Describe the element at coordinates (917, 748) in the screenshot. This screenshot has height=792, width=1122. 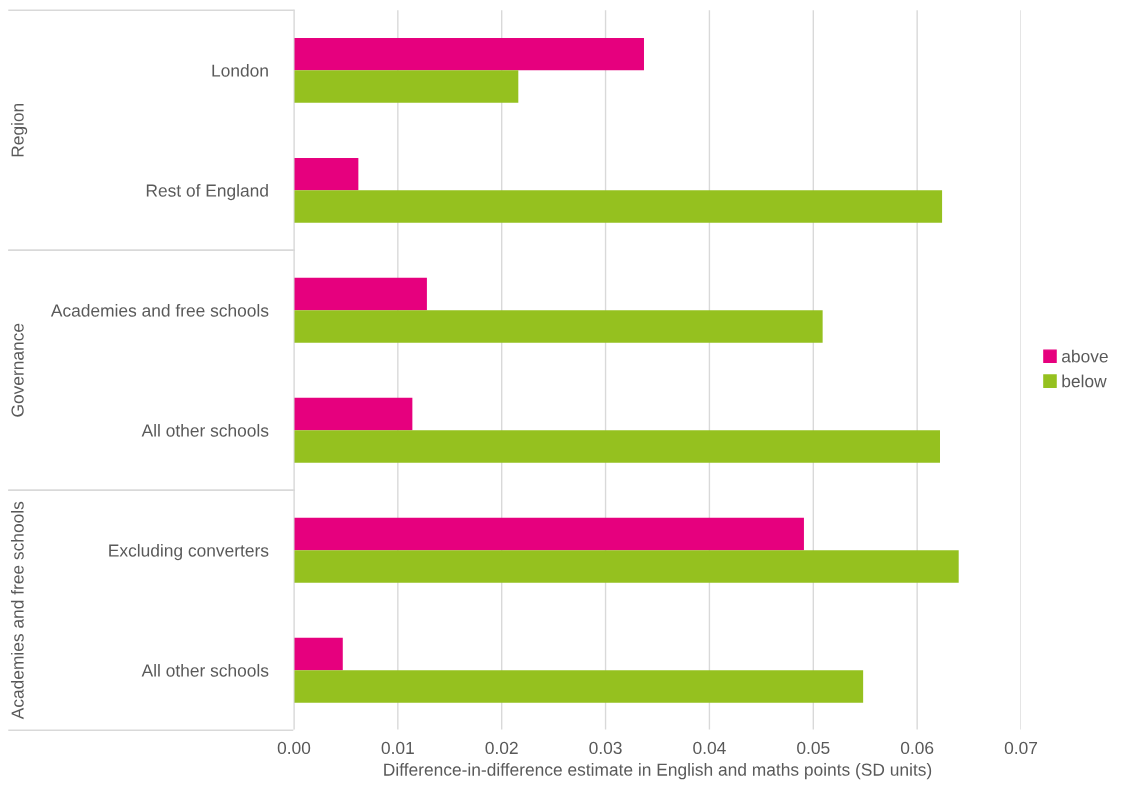
I see `x-tick-label: 0.06` at that location.